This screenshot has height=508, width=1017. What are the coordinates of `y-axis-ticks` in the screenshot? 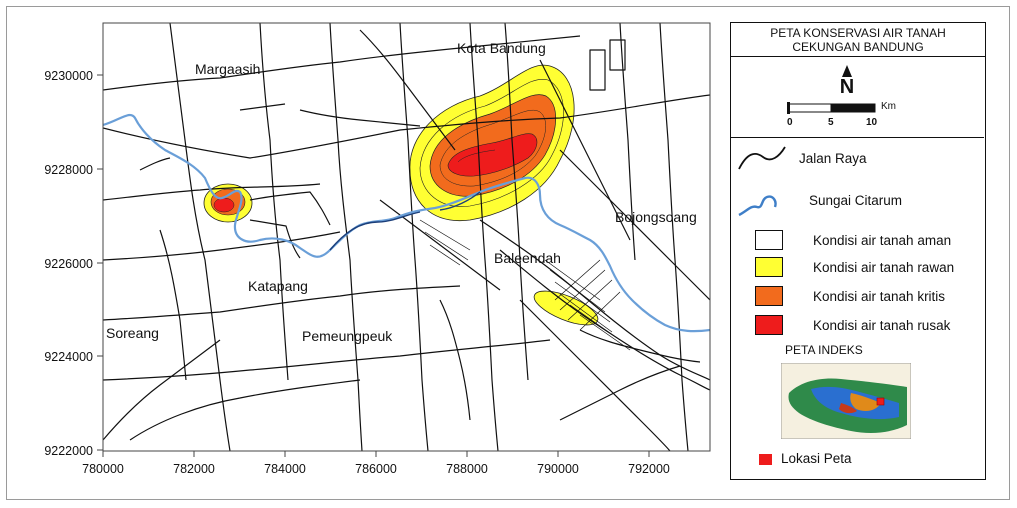 It's located at (100, 262).